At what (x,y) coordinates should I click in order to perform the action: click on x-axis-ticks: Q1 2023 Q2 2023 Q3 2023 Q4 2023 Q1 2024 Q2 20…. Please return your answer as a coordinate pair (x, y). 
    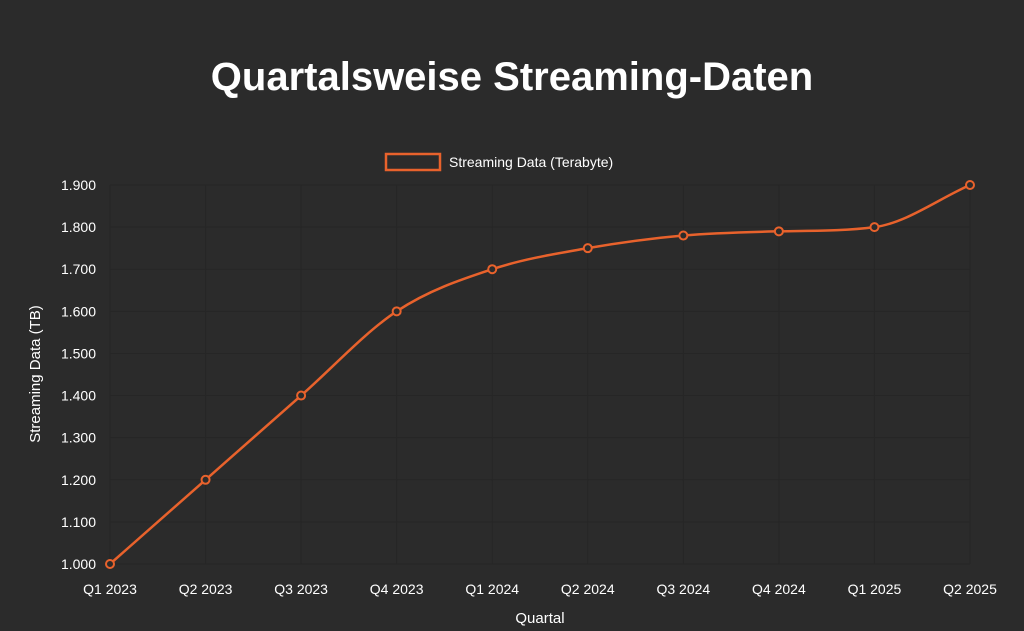
    Looking at the image, I should click on (540, 589).